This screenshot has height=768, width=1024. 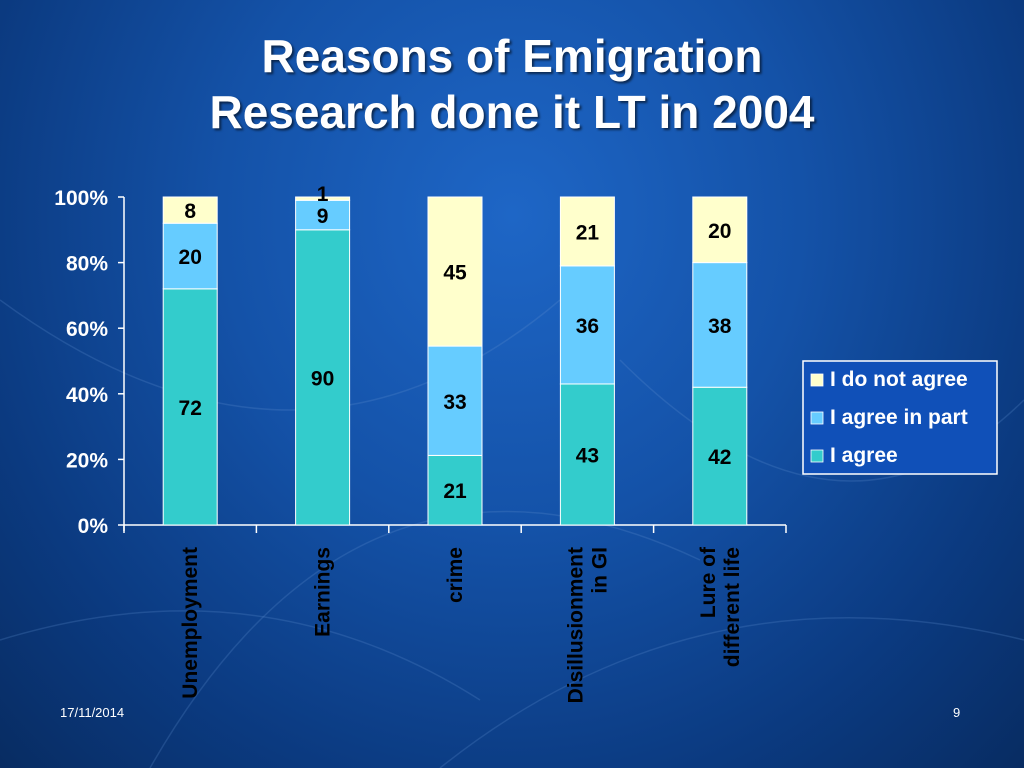 I want to click on page-number: 9, so click(x=957, y=712).